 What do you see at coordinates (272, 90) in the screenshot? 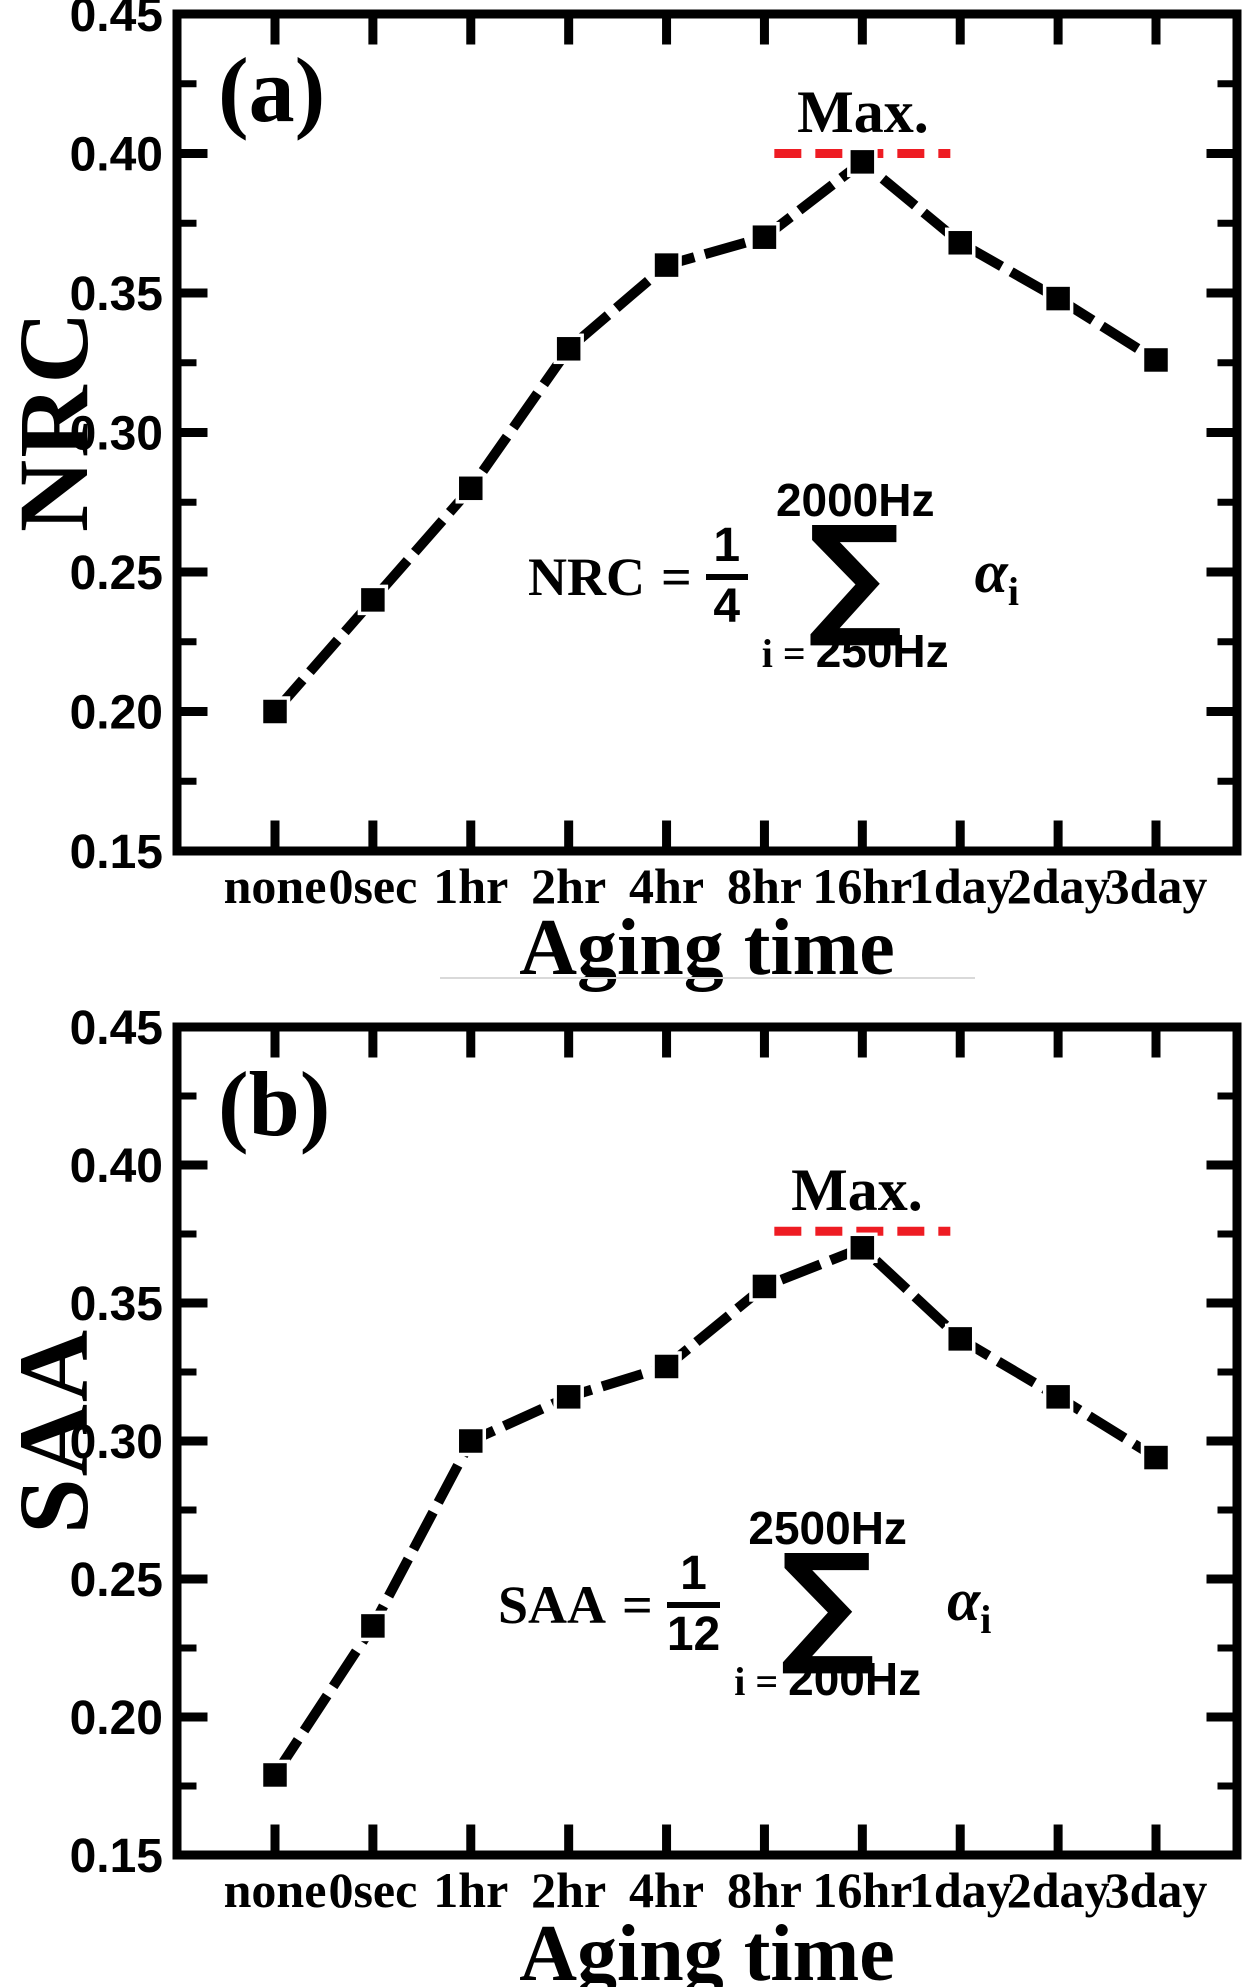
I see `panel-a-label: (a)` at bounding box center [272, 90].